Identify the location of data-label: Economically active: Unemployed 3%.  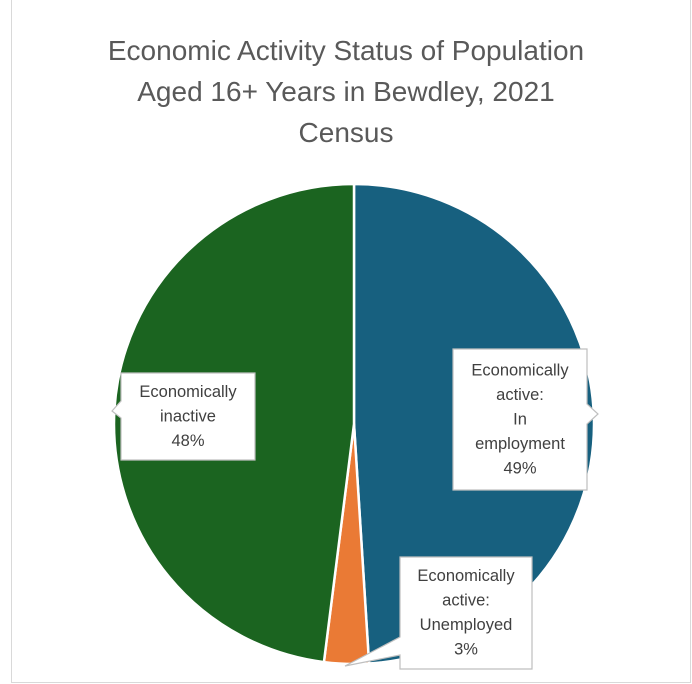
(438, 613).